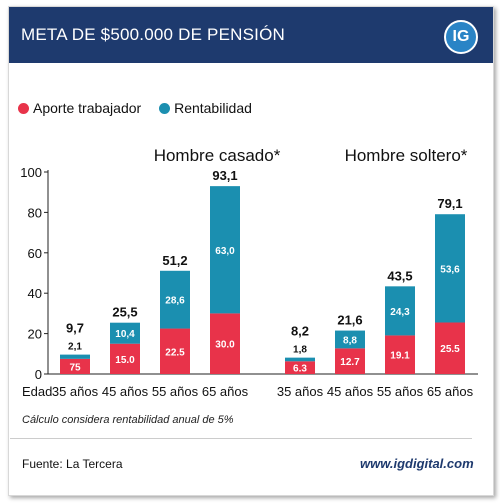 This screenshot has height=503, width=500. Describe the element at coordinates (75, 347) in the screenshot. I see `data-label-rentabilidad: 2,1` at that location.